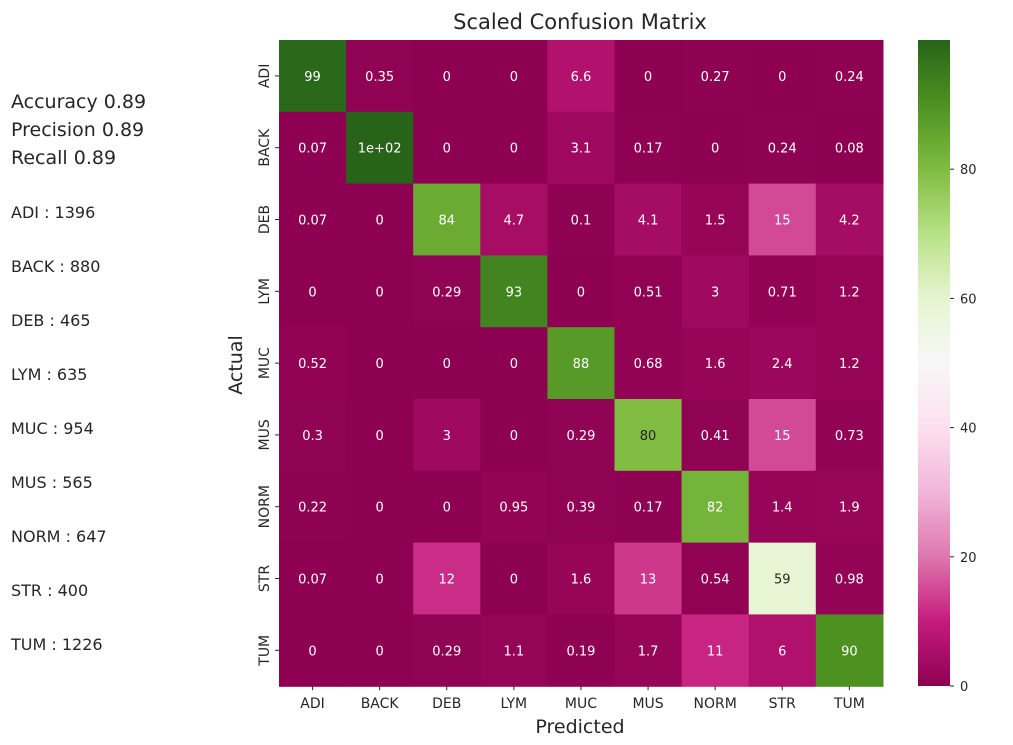 This screenshot has width=1013, height=745. I want to click on cell-mus-norm, so click(715, 435).